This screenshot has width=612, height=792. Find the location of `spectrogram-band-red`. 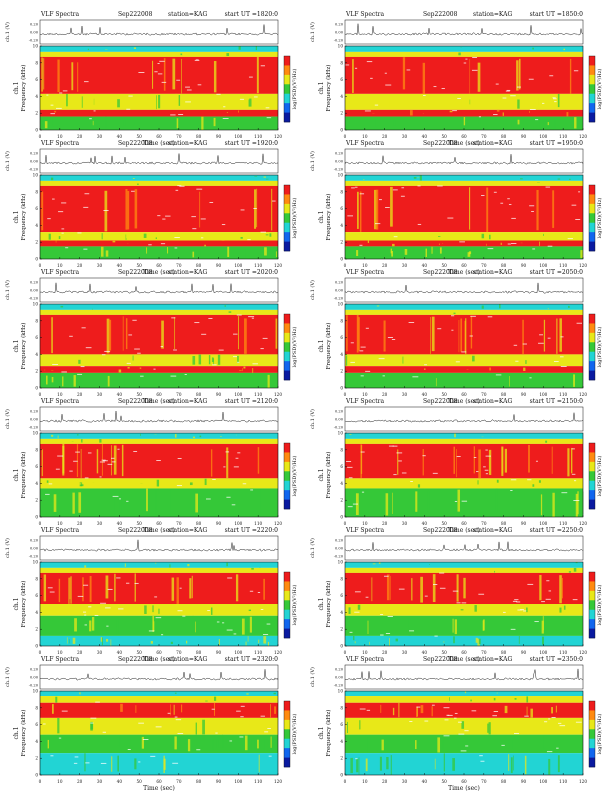

spectrogram-band-red is located at coordinates (159, 369).